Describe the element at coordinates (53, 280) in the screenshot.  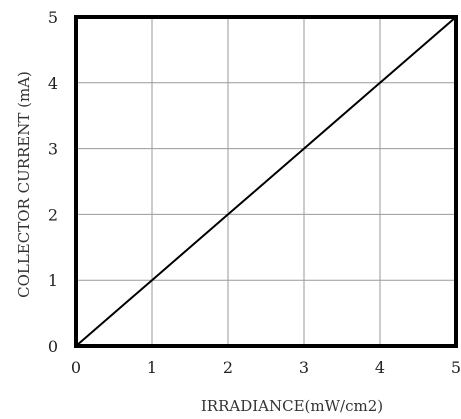
I see `y-tick-label-1: 1` at that location.